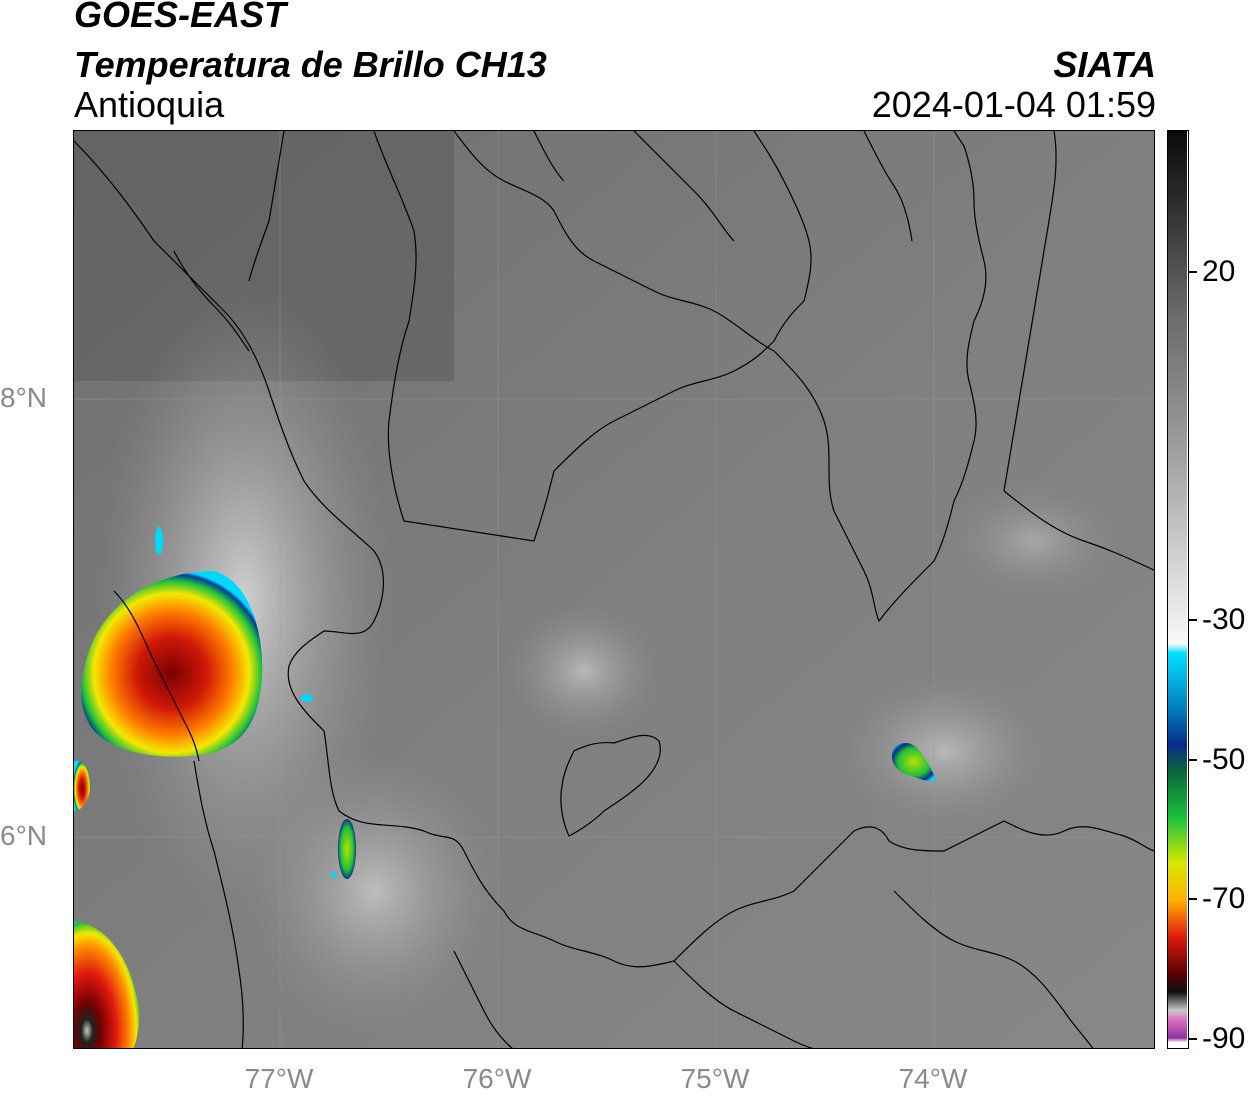  What do you see at coordinates (149, 104) in the screenshot?
I see `region-label: Antioquia` at bounding box center [149, 104].